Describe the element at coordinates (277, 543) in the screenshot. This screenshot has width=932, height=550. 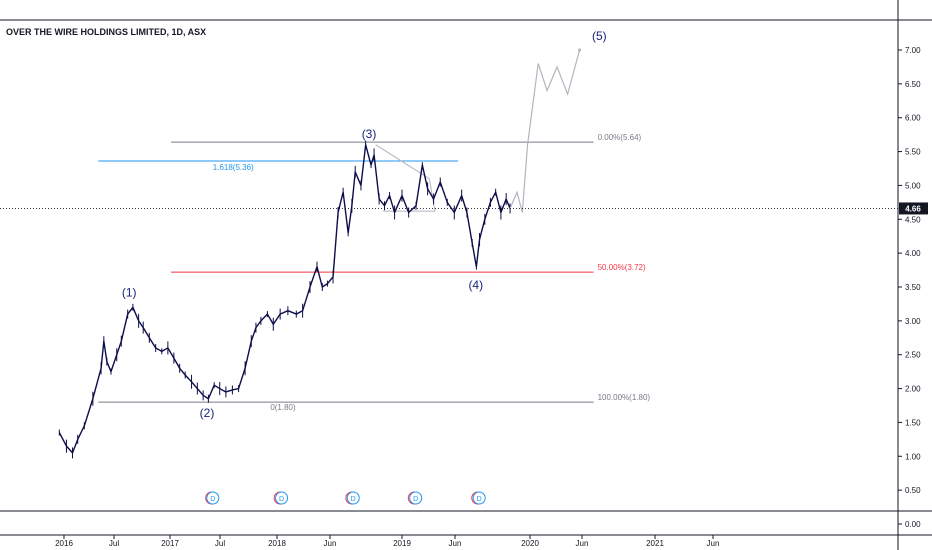
I see `time-tick-label: 2018` at that location.